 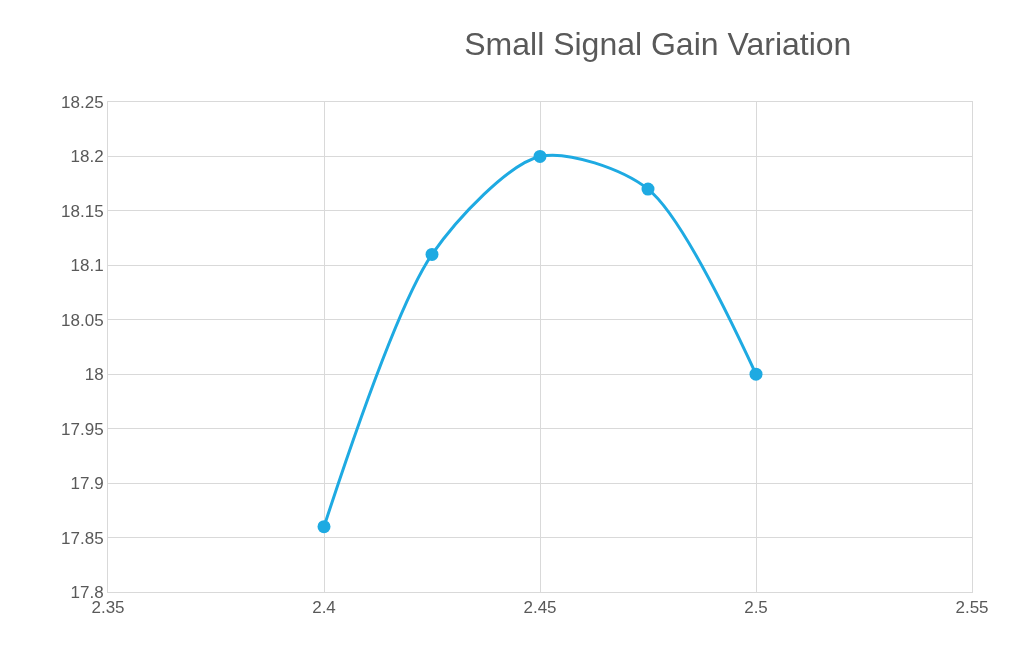 What do you see at coordinates (82, 211) in the screenshot?
I see `y-tick-label: 18.15` at bounding box center [82, 211].